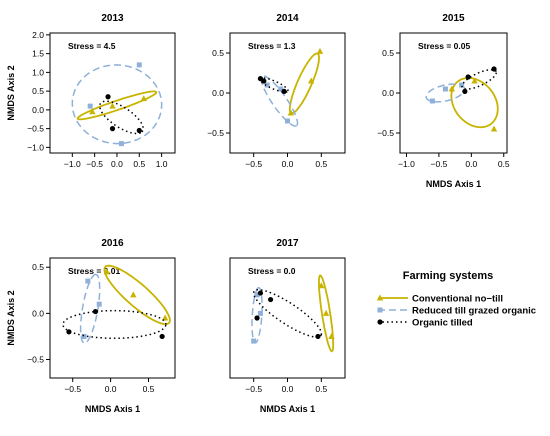 The width and height of the screenshot is (550, 436). What do you see at coordinates (453, 18) in the screenshot?
I see `panel-title: 2015` at bounding box center [453, 18].